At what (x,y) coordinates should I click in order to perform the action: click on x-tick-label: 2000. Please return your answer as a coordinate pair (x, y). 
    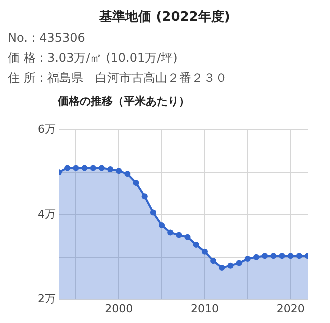
    Looking at the image, I should click on (119, 309).